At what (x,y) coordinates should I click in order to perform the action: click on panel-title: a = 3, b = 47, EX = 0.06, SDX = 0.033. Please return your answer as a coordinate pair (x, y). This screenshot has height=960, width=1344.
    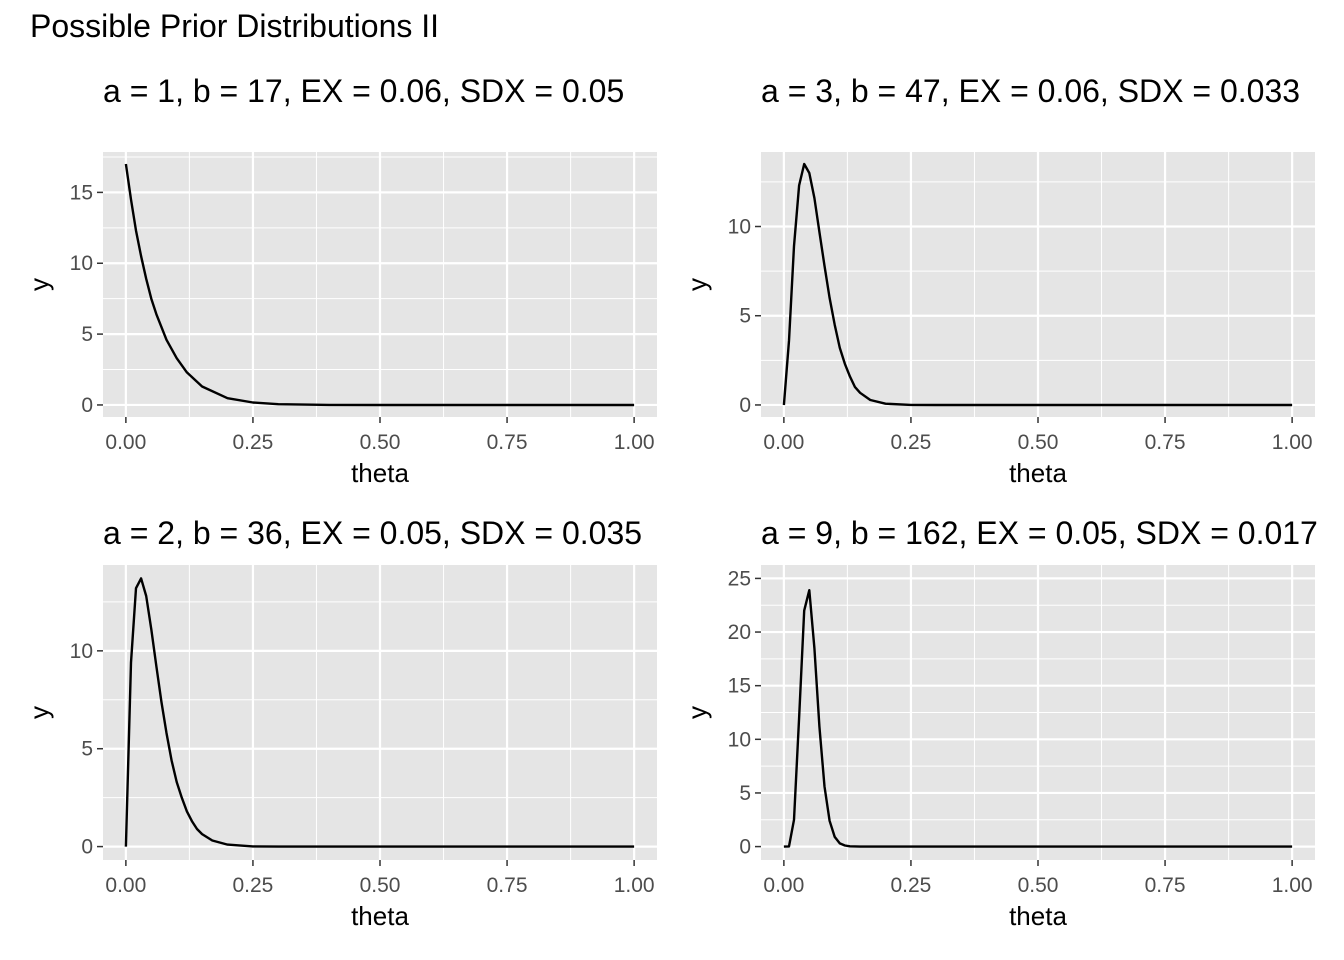
    Looking at the image, I should click on (1030, 91).